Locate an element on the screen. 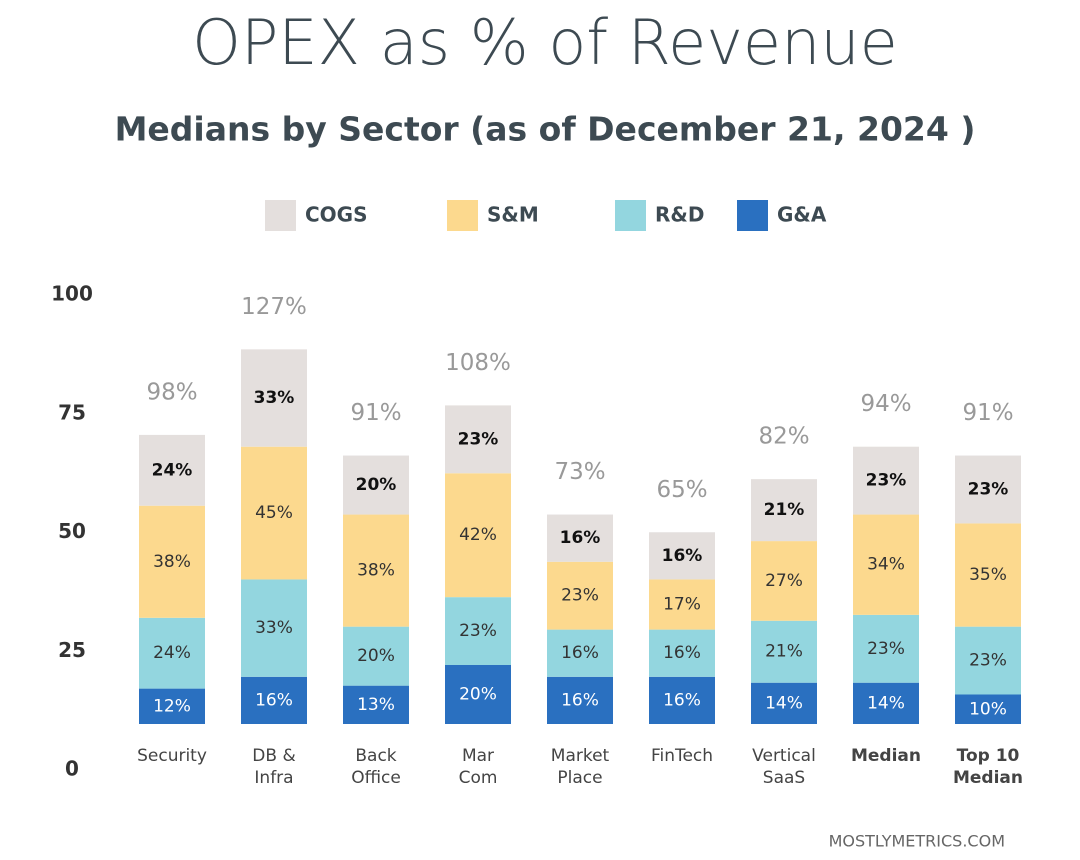 The height and width of the screenshot is (860, 1080). y-tick-label: 100 is located at coordinates (72, 294).